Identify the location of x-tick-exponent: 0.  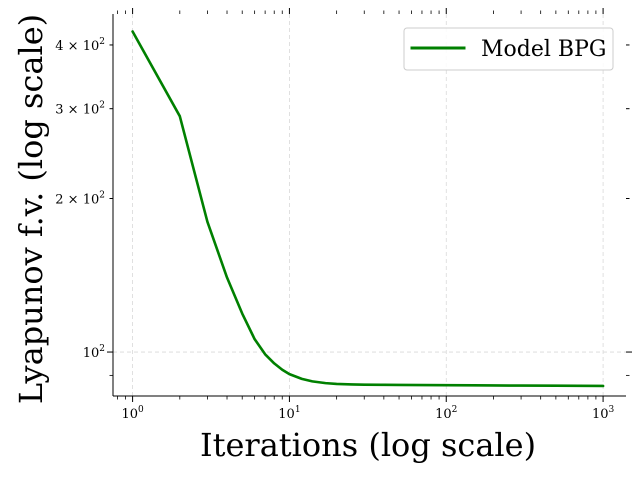
(141, 410).